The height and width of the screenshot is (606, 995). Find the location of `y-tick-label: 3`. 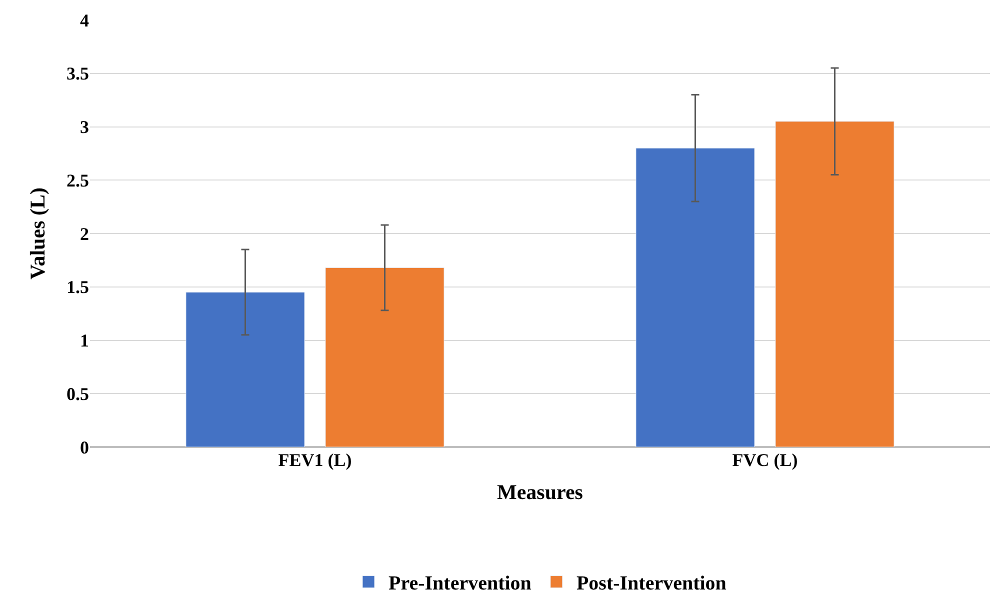

y-tick-label: 3 is located at coordinates (84, 127).